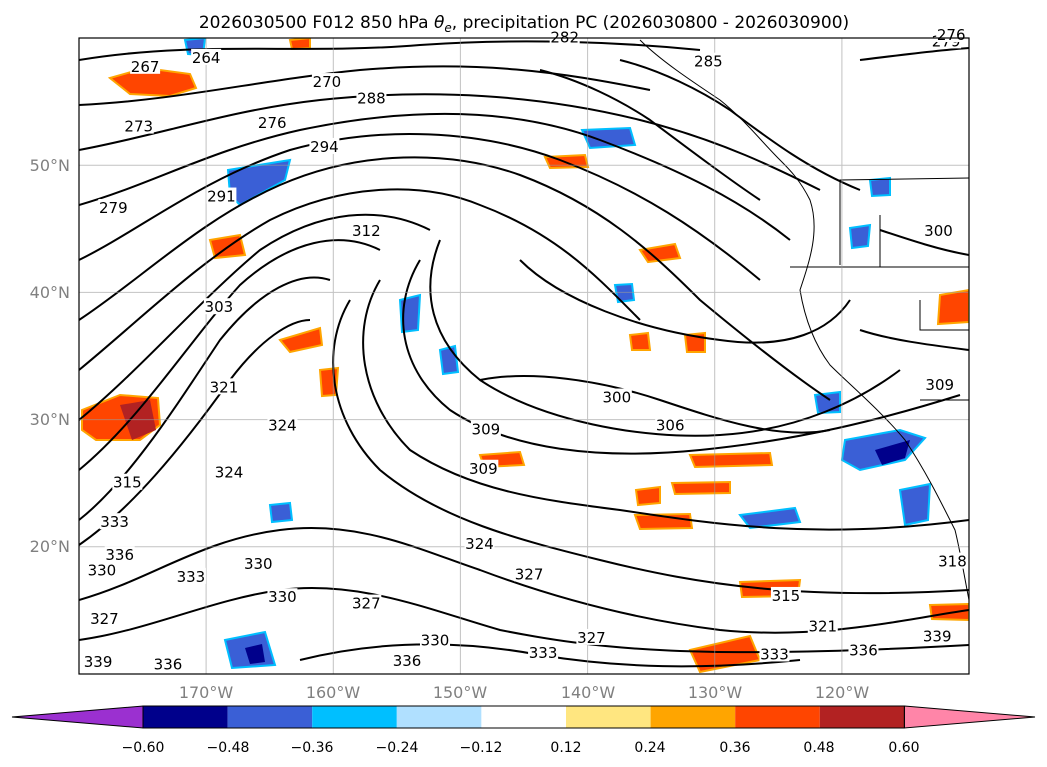  Describe the element at coordinates (50, 356) in the screenshot. I see `lat-tick-labels: 20°N 30°N 40°N 50°N` at that location.